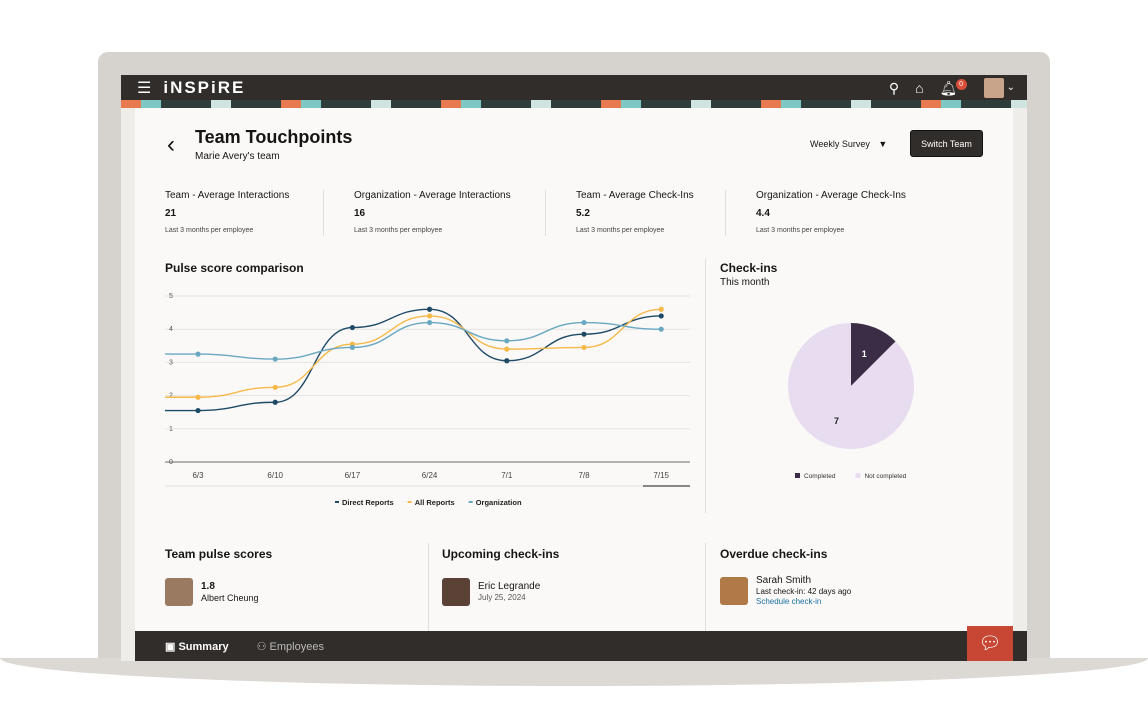 The width and height of the screenshot is (1148, 724). I want to click on pie-slice-not-completed, so click(851, 386).